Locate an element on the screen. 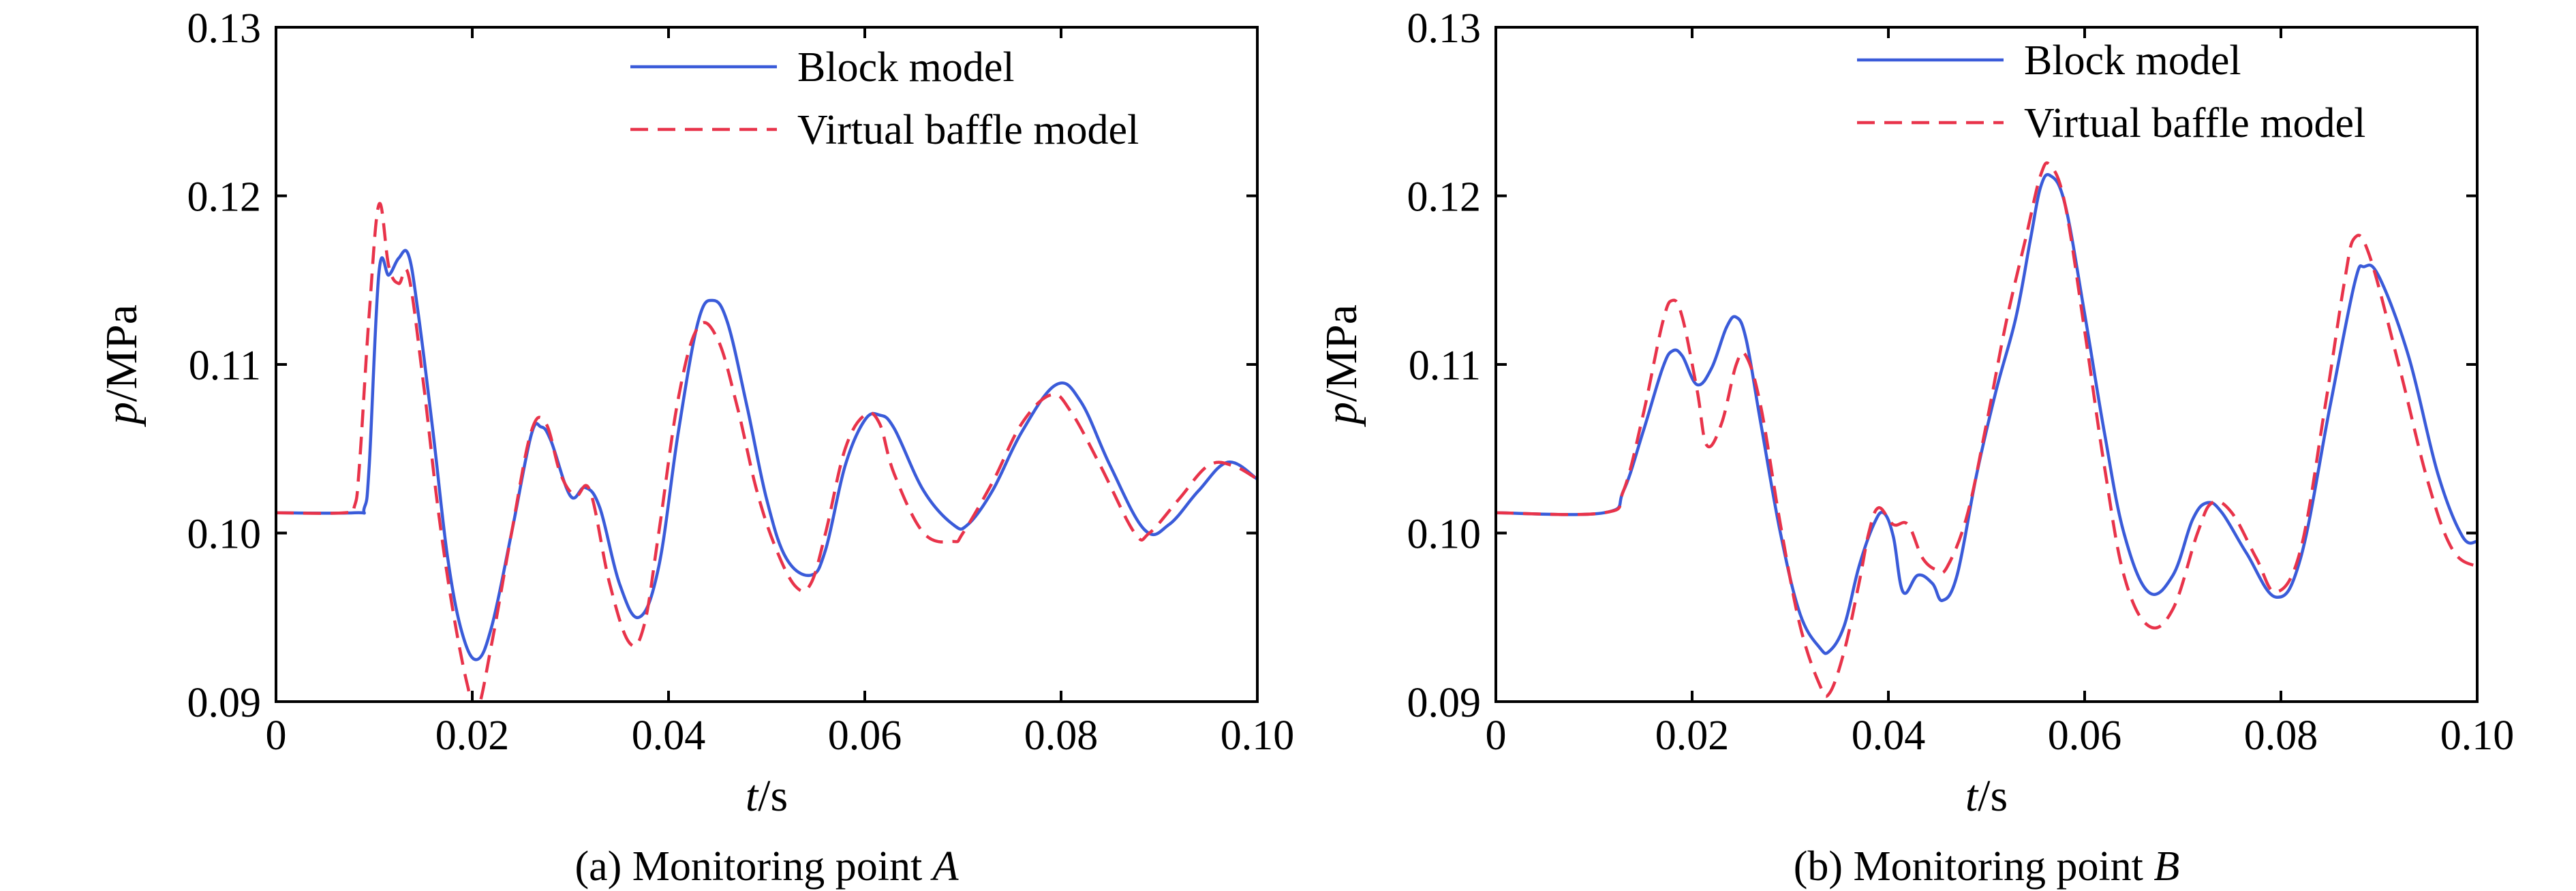 The image size is (2576, 891). panel-b-y-tick-label: 0.11 is located at coordinates (1445, 366).